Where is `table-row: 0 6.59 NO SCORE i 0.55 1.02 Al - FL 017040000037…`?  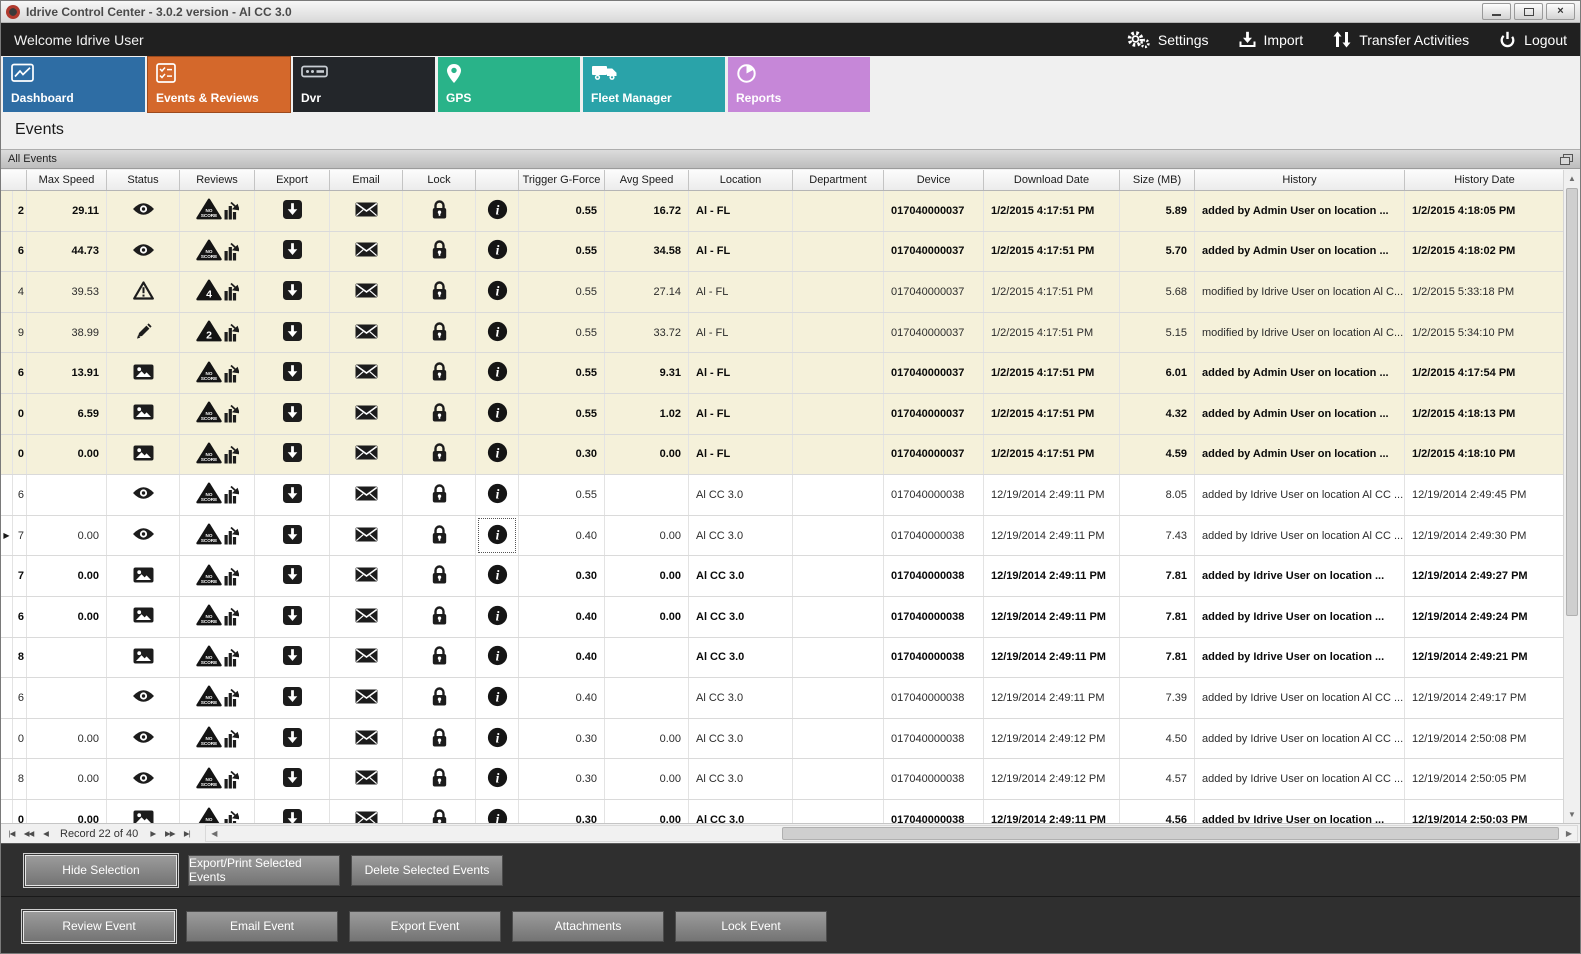 table-row: 0 6.59 NO SCORE i 0.55 1.02 Al - FL 017040000037… is located at coordinates (783, 414).